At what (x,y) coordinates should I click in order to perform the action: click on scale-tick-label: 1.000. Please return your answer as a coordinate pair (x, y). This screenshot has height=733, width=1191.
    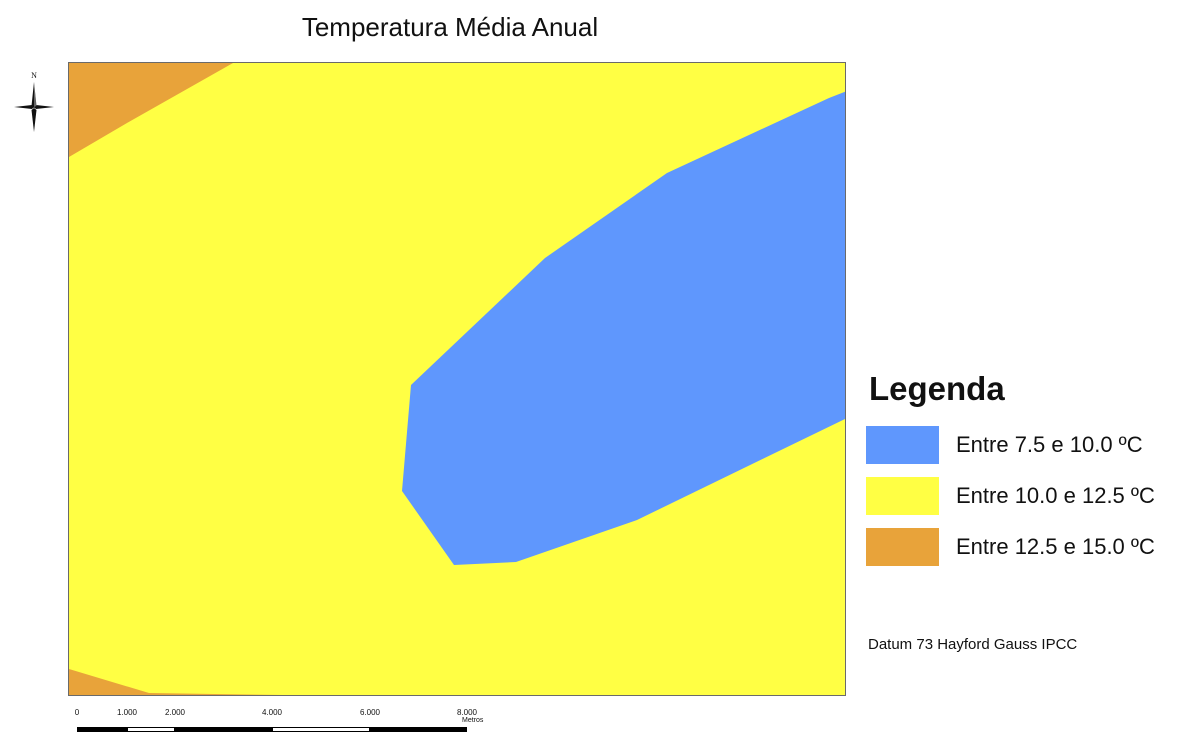
    Looking at the image, I should click on (127, 712).